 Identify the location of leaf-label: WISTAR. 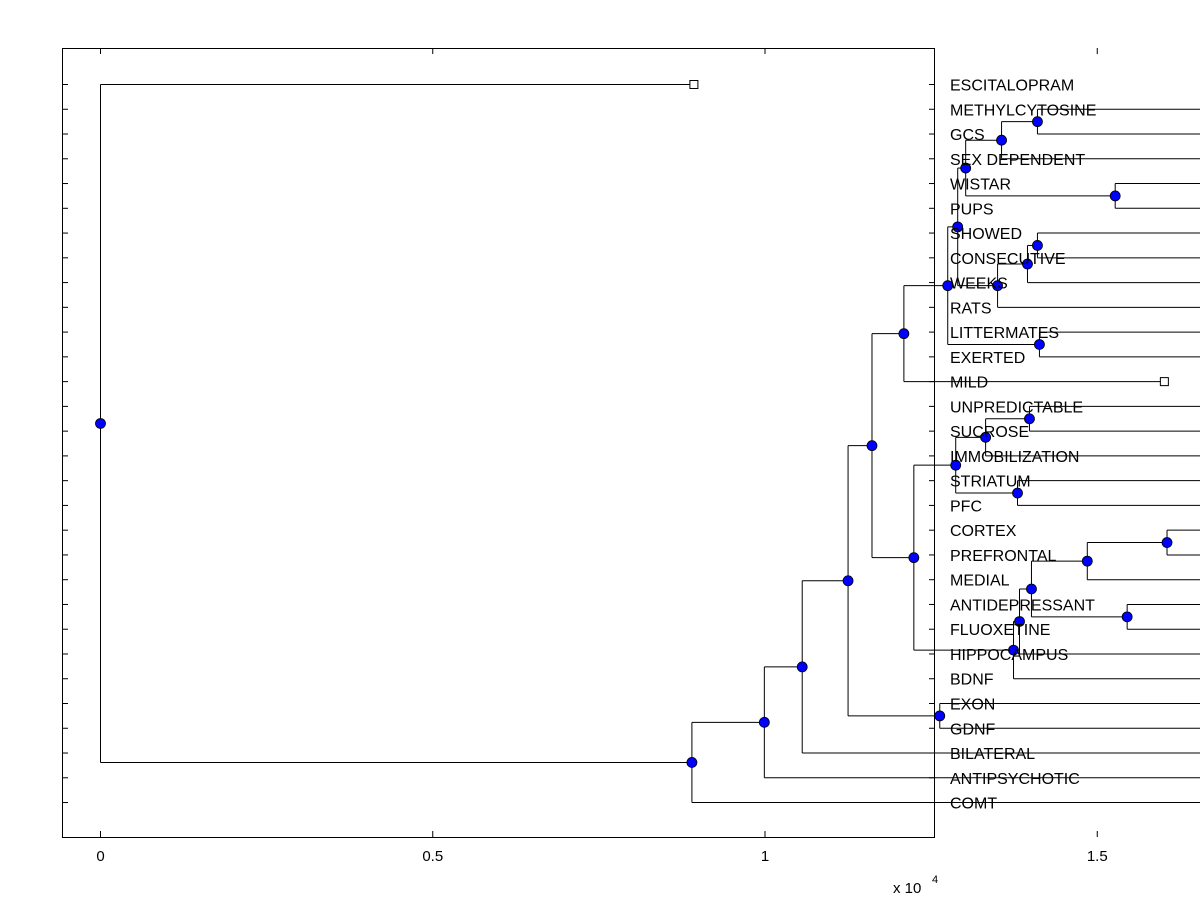
(980, 185).